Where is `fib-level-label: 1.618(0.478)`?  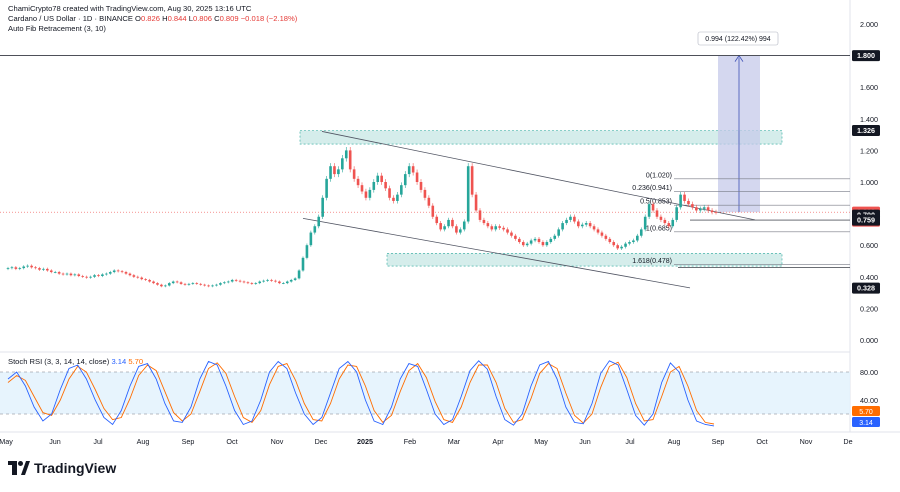
fib-level-label: 1.618(0.478) is located at coordinates (652, 261).